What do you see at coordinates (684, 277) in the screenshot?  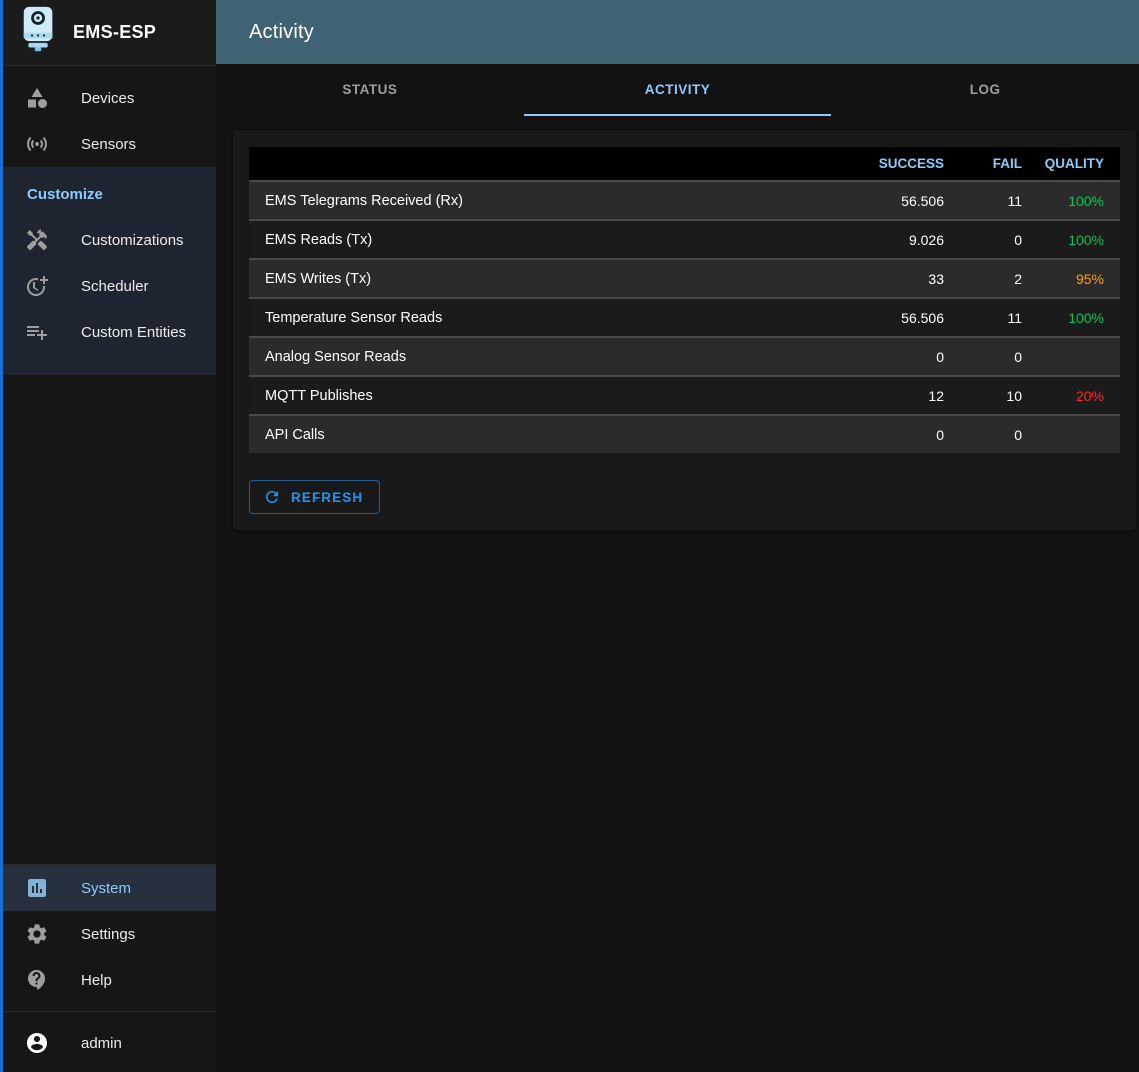 I see `table-row: EMS Writes (Tx) 33 2 95%` at bounding box center [684, 277].